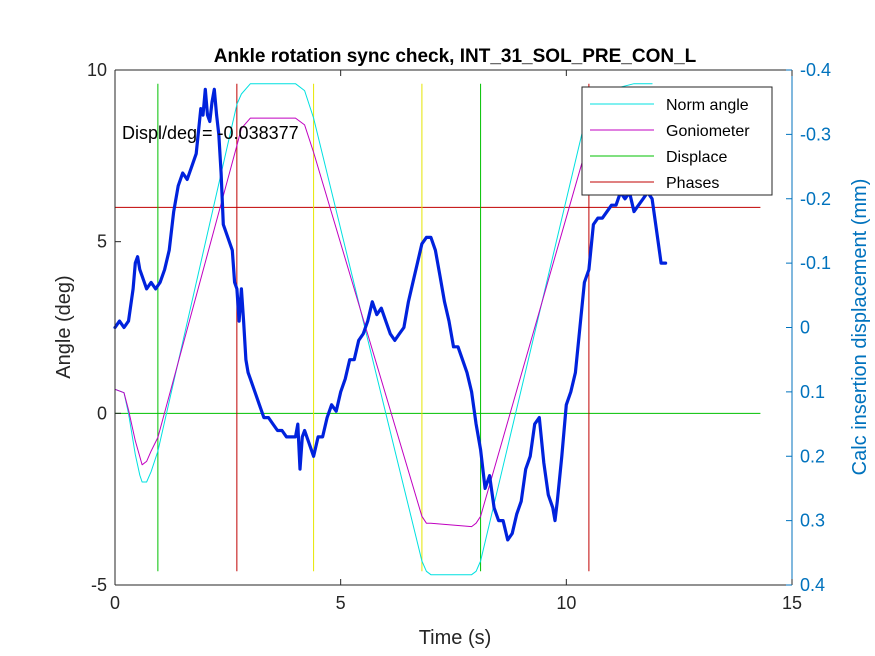 This screenshot has width=875, height=656. I want to click on legend-label-phases: Phases, so click(692, 183).